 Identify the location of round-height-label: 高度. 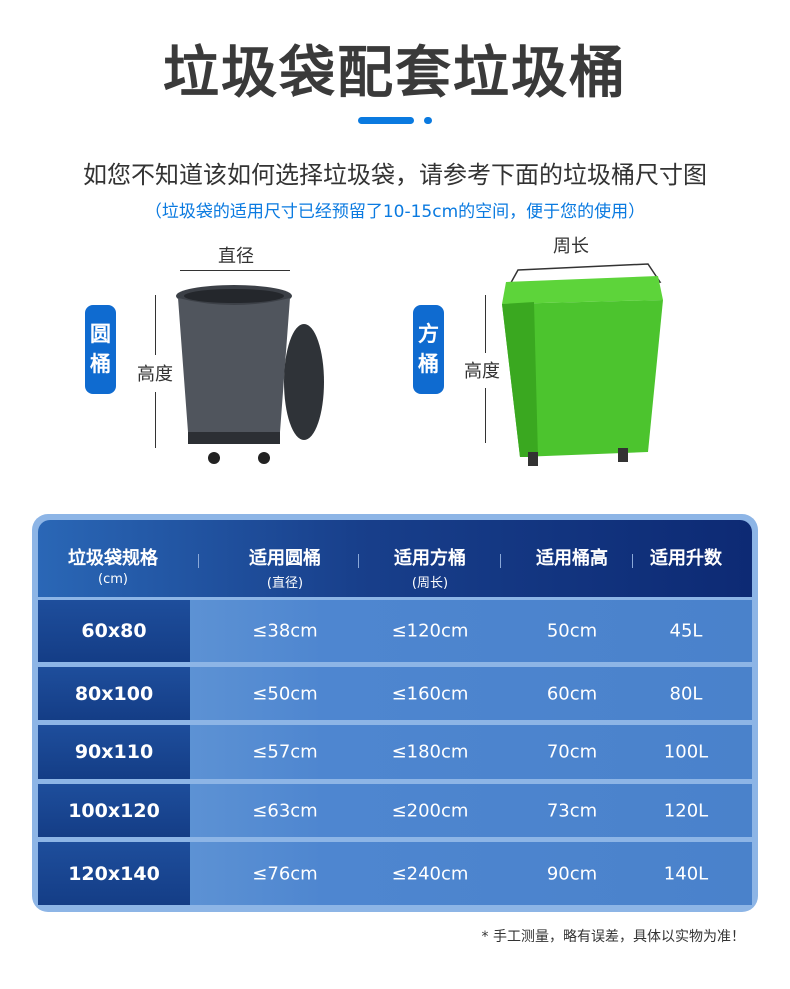
(155, 373).